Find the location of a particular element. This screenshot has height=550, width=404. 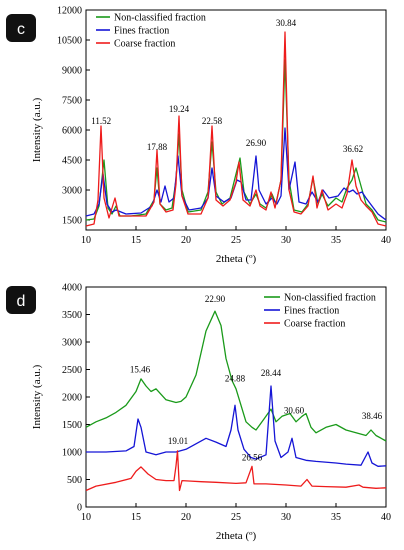

peak-label-c-0: 11.52 is located at coordinates (101, 121).